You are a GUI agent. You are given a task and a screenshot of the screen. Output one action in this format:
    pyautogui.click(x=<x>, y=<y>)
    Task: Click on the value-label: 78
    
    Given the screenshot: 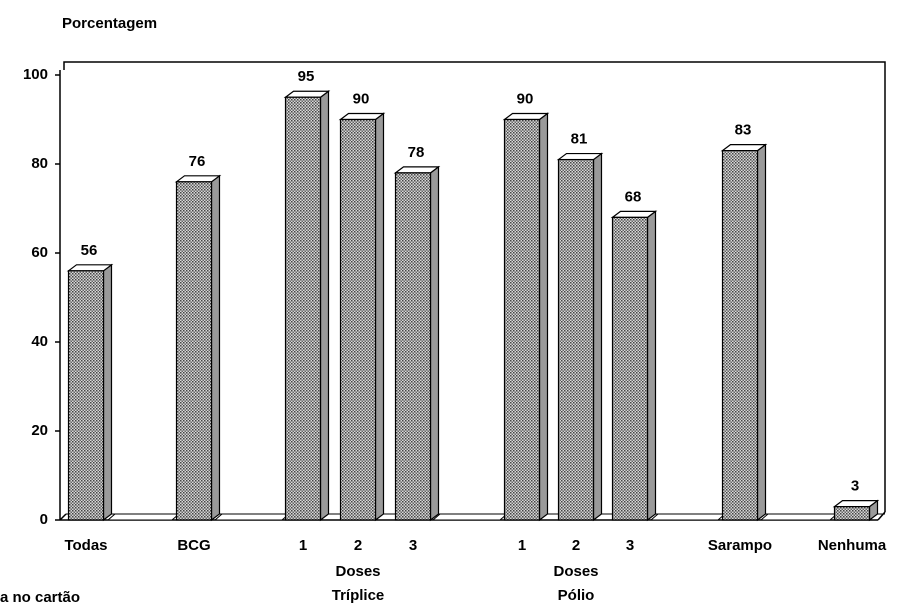 What is the action you would take?
    pyautogui.click(x=416, y=152)
    